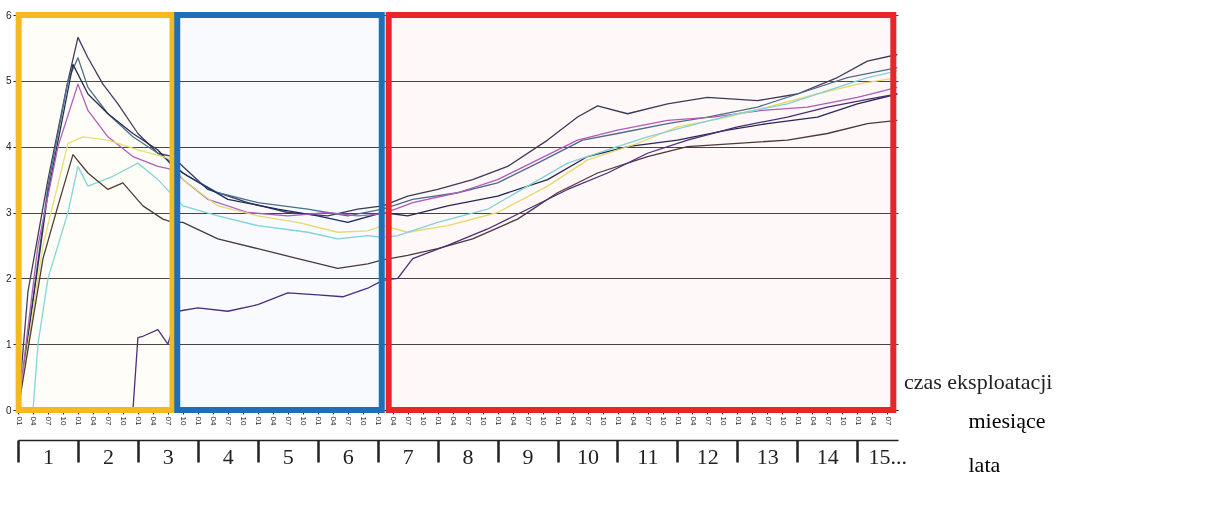  I want to click on x2-tick-label: 13, so click(767, 456).